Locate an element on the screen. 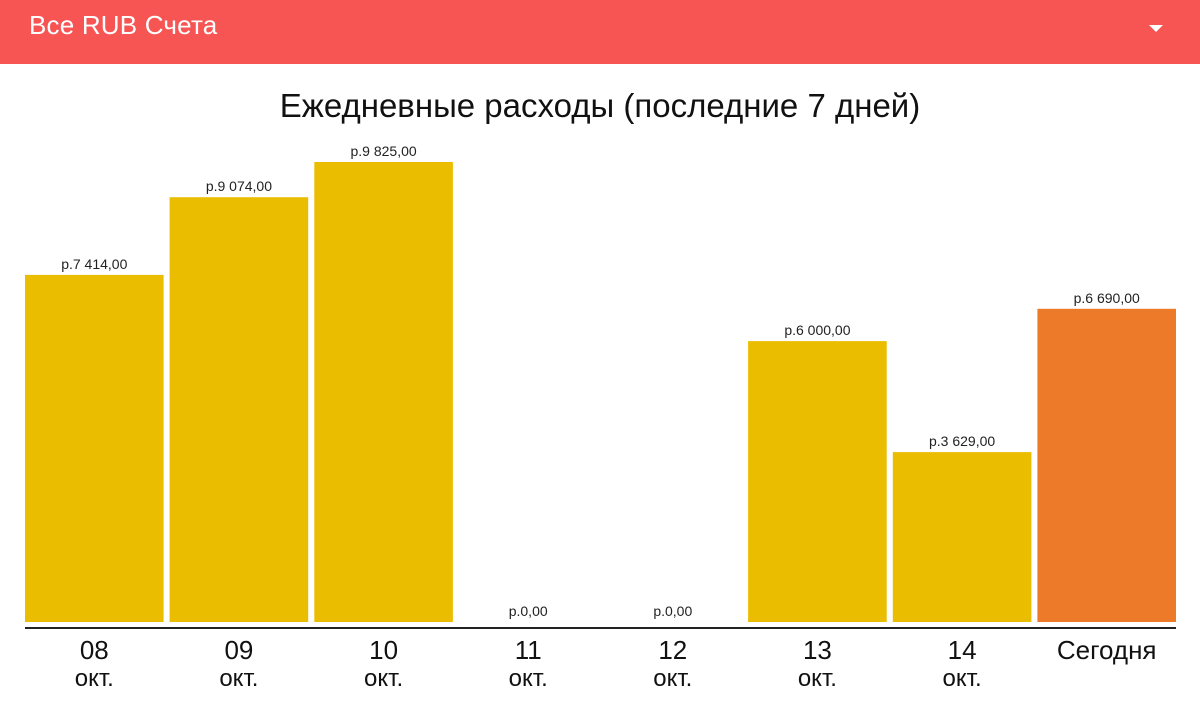 The height and width of the screenshot is (702, 1200). x-tick-label-5: 13 is located at coordinates (817, 650).